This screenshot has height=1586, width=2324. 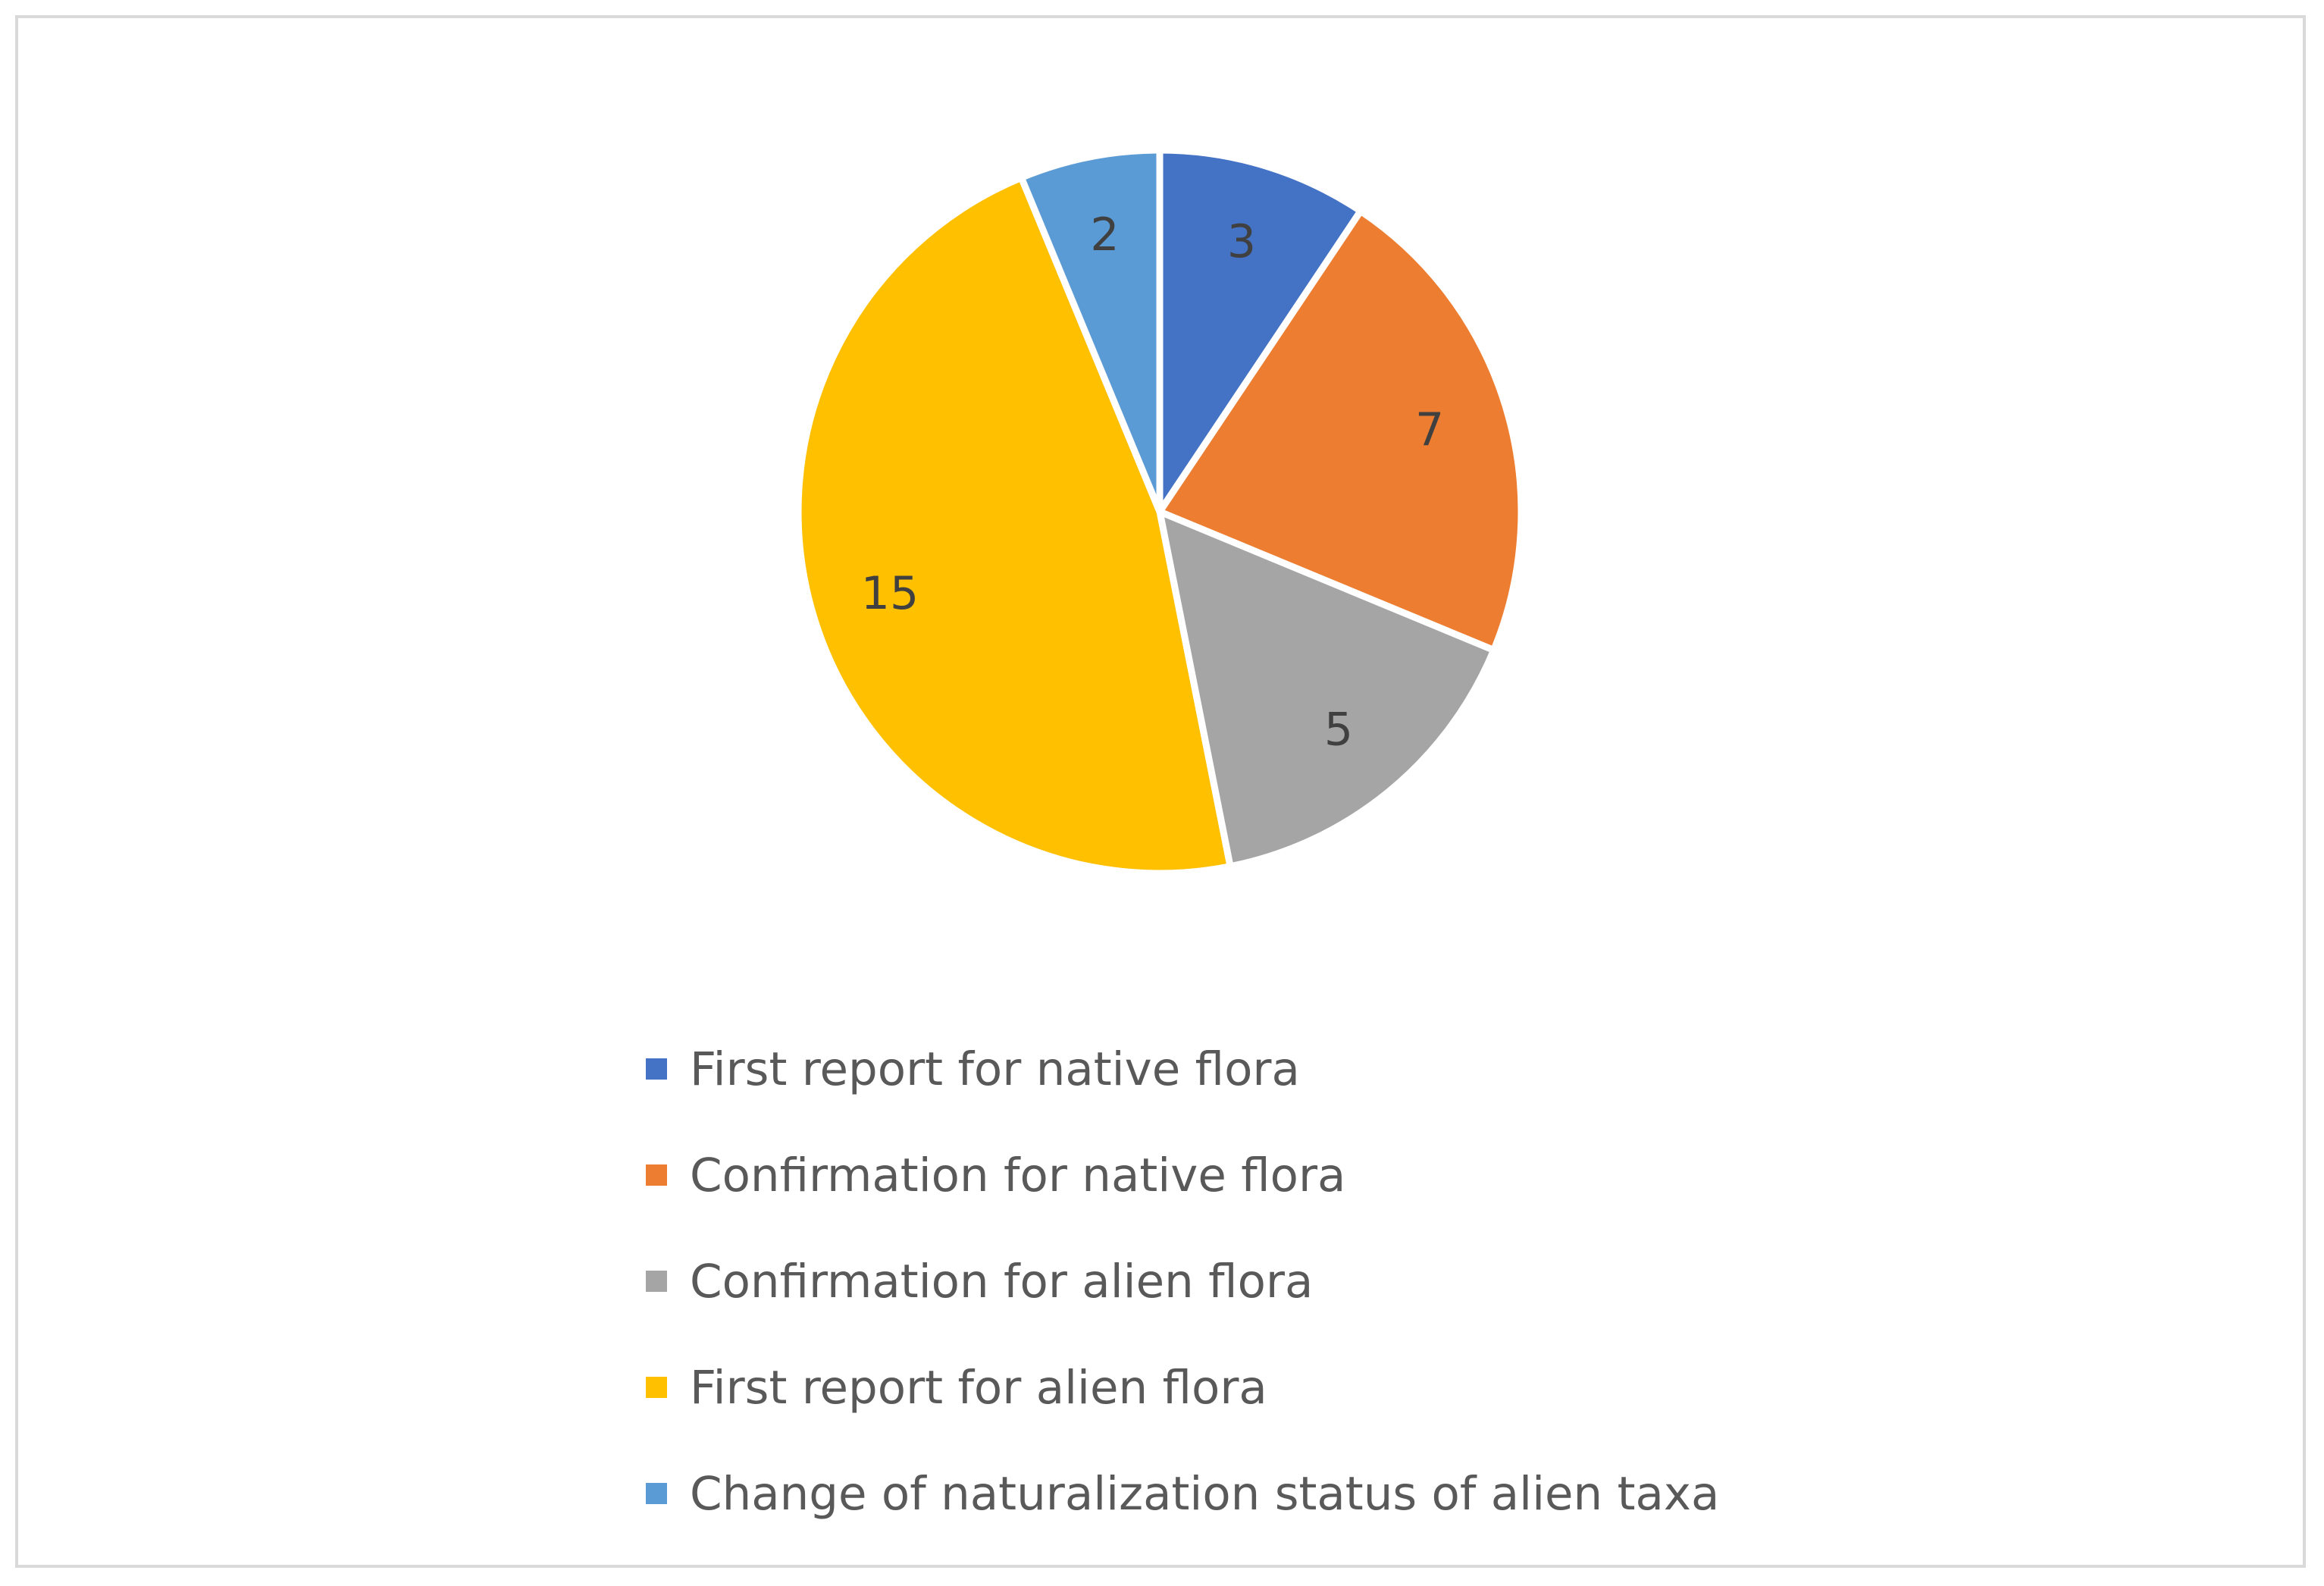 I want to click on legend-label-3: Confirmation for alien flora, so click(x=1002, y=1281).